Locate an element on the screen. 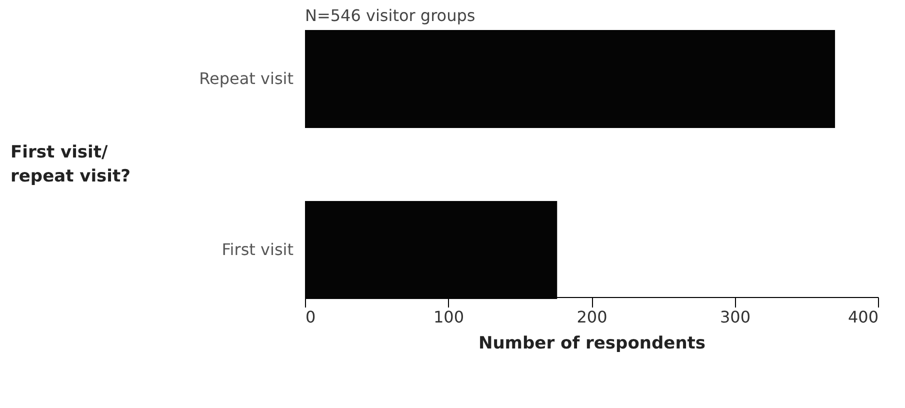  y-tick-label: First visit is located at coordinates (258, 249).